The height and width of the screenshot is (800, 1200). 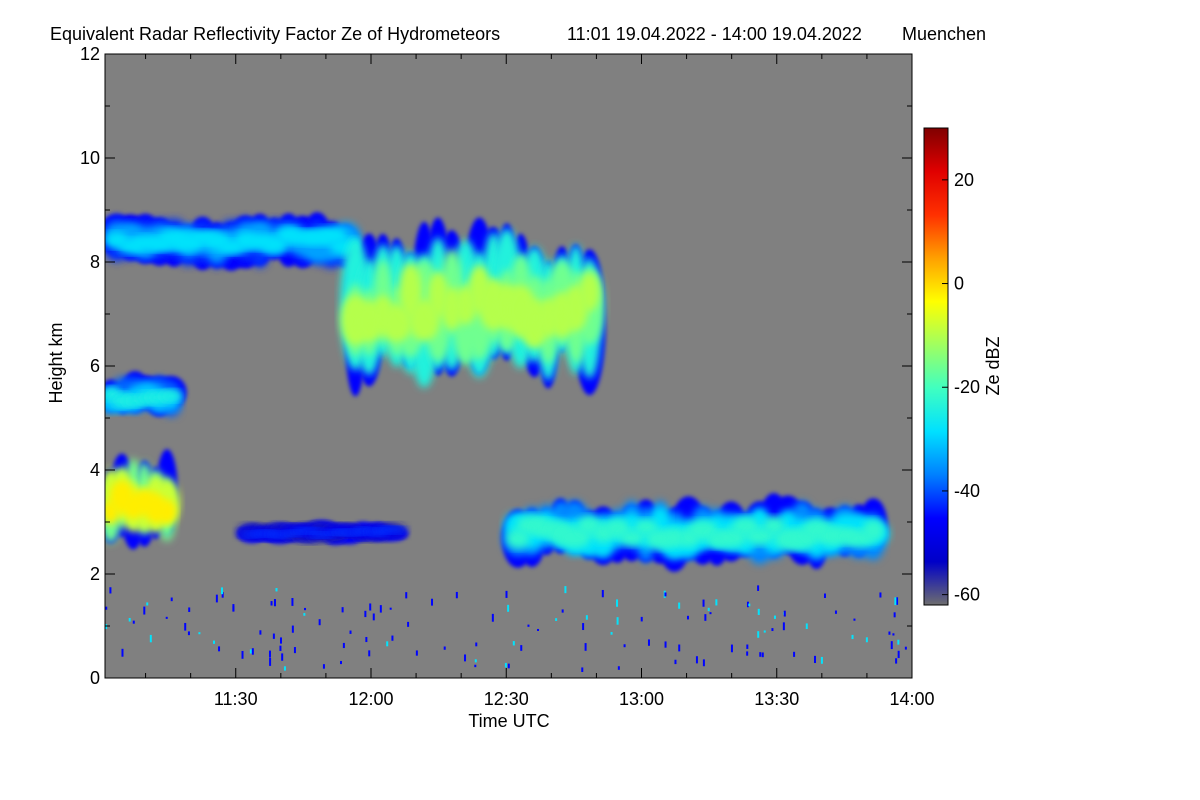 What do you see at coordinates (233, 241) in the screenshot?
I see `echo-region-cirrus` at bounding box center [233, 241].